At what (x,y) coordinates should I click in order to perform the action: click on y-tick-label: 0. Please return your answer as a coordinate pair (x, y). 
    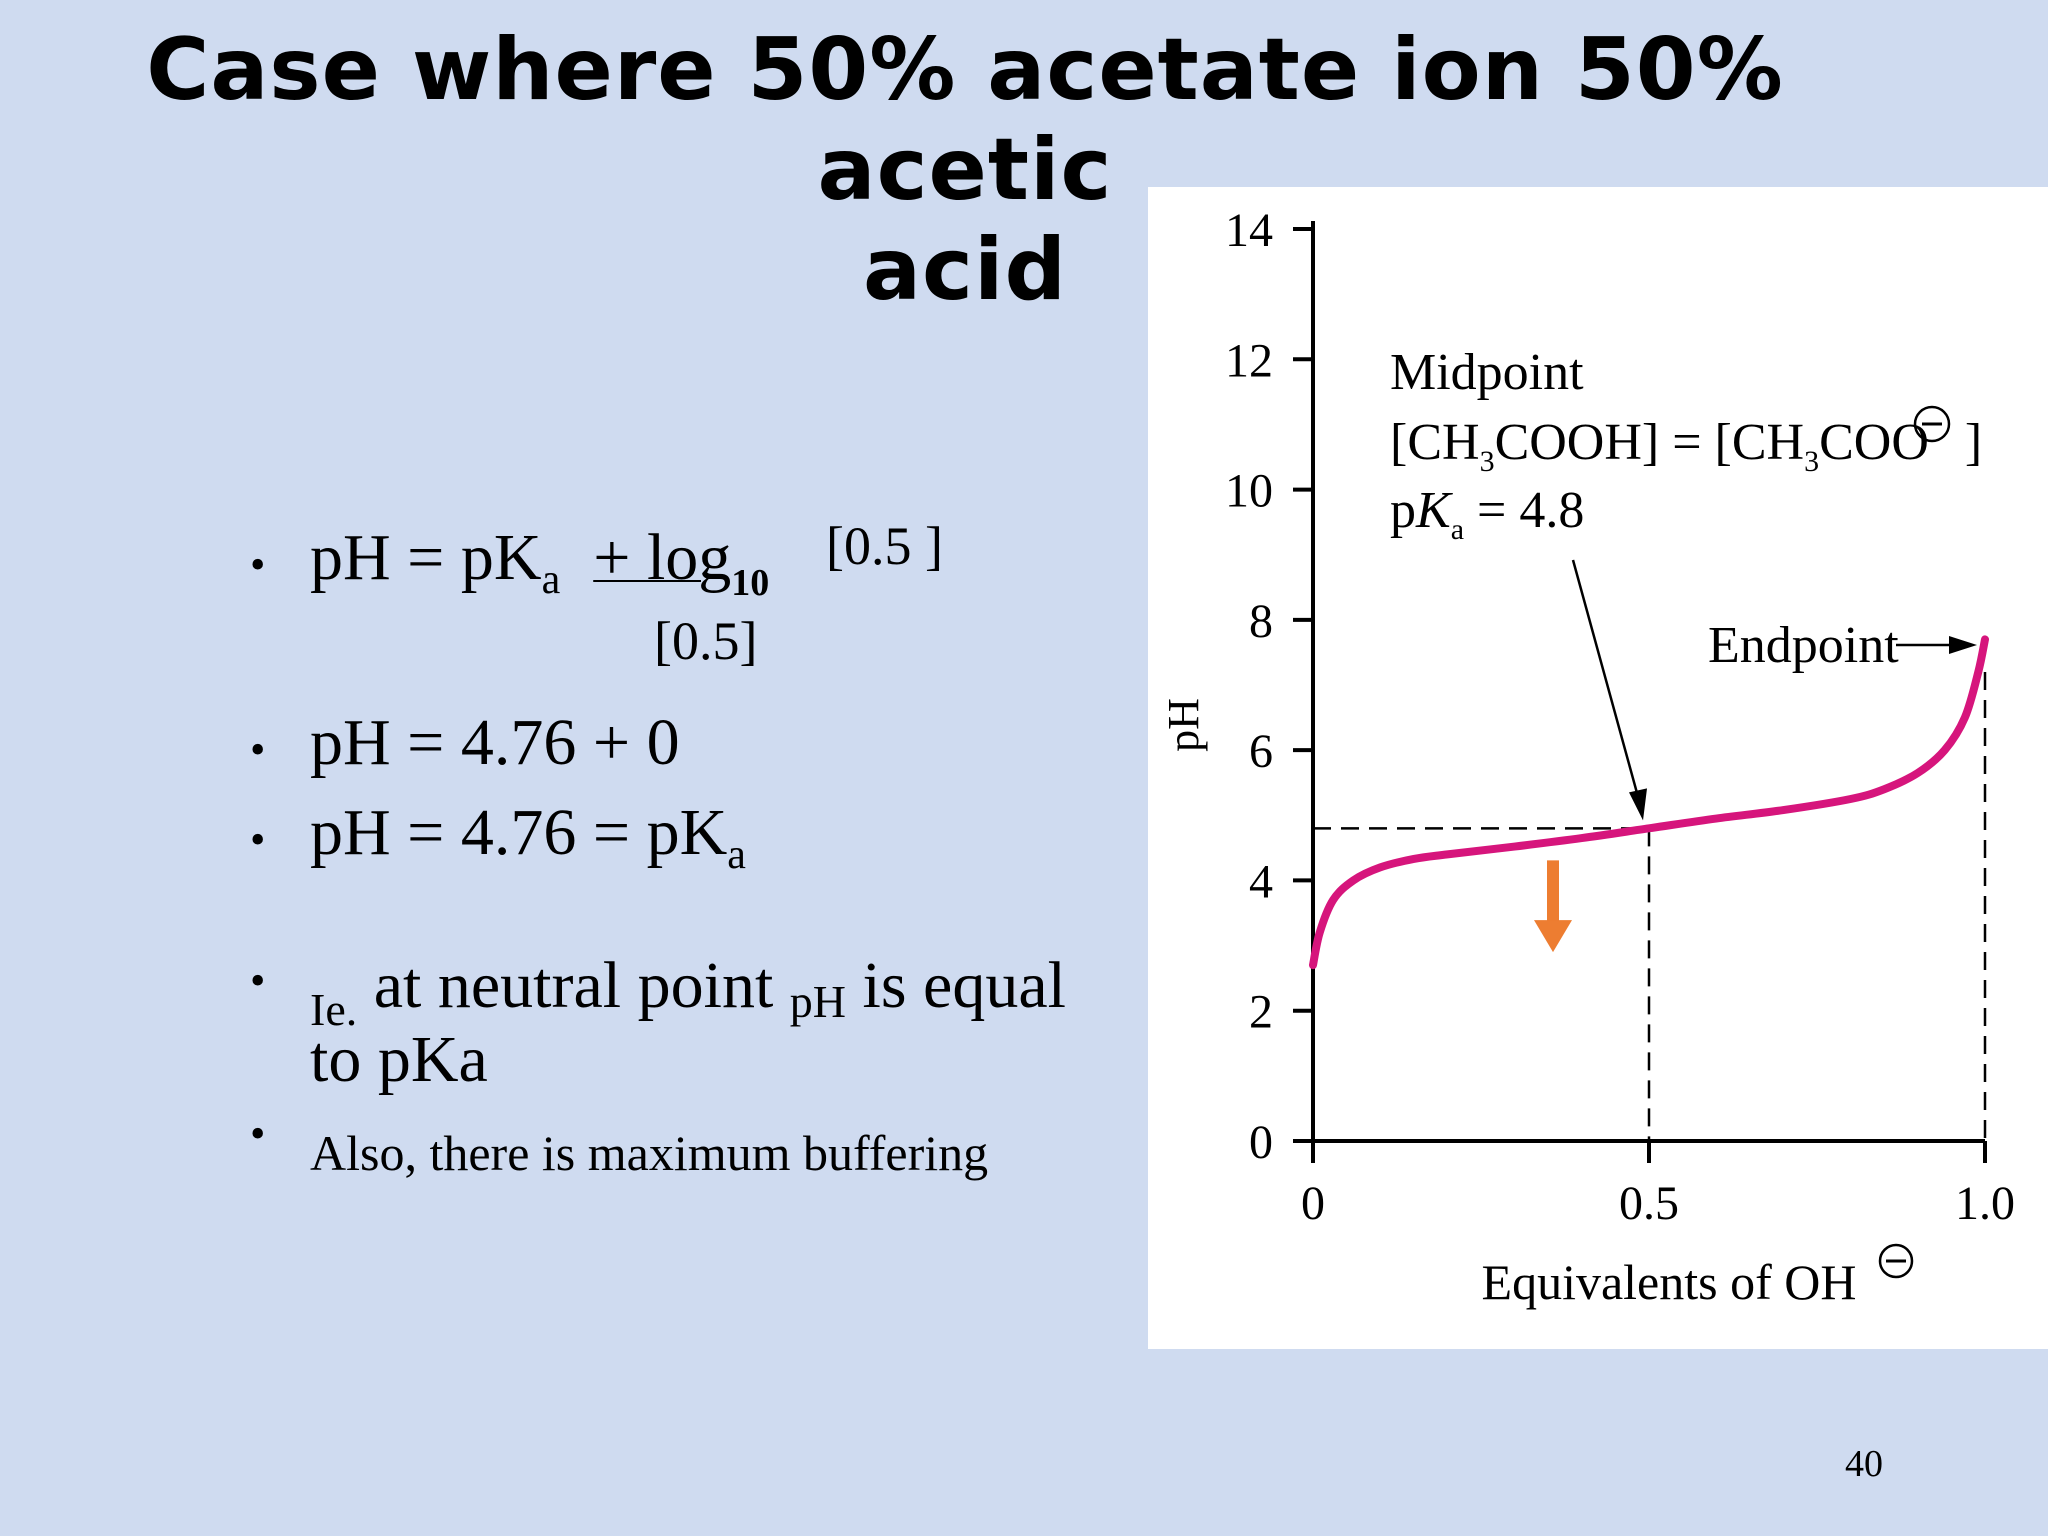
    Looking at the image, I should click on (1261, 1142).